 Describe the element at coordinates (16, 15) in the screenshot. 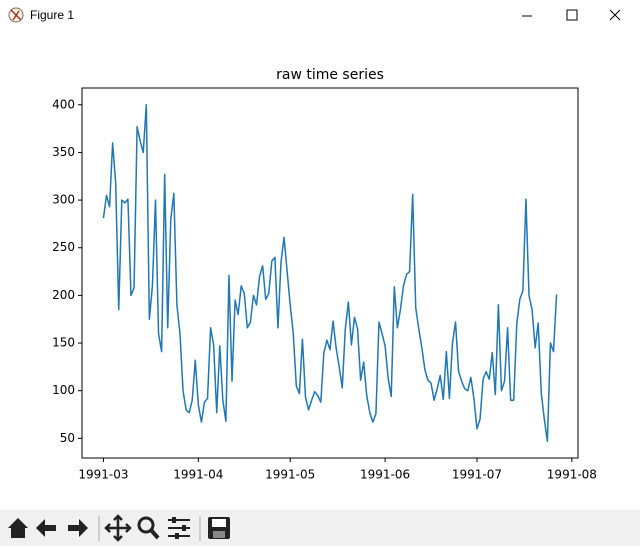

I see `app-icon-glyph` at that location.